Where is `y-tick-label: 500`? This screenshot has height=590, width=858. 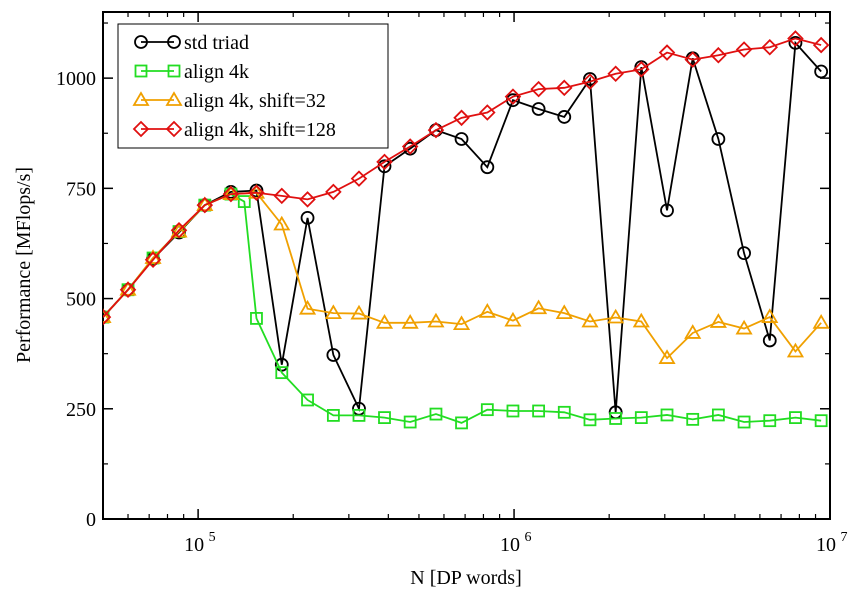
y-tick-label: 500 is located at coordinates (81, 300).